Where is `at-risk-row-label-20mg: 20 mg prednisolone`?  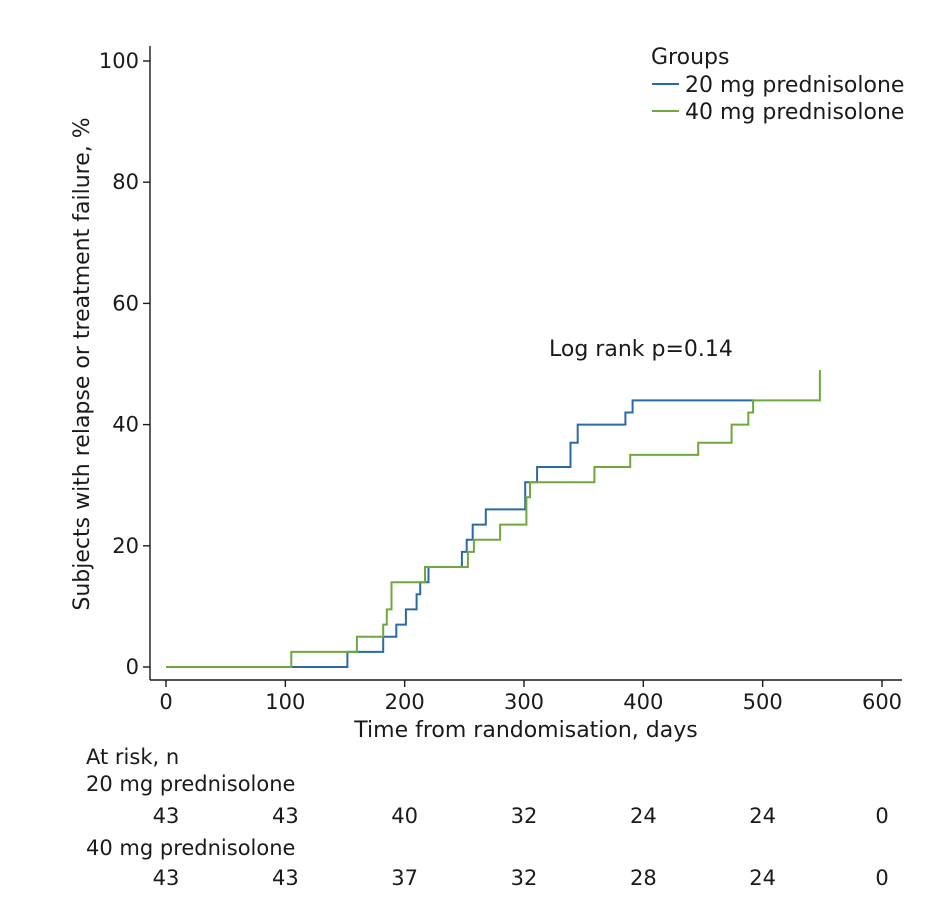
at-risk-row-label-20mg: 20 mg prednisolone is located at coordinates (190, 784).